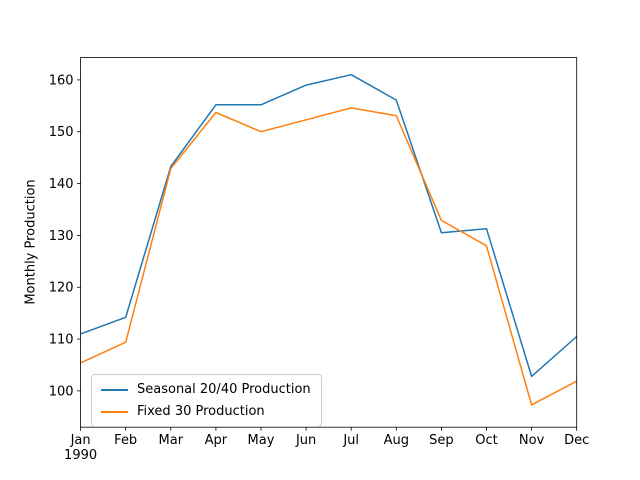  What do you see at coordinates (261, 440) in the screenshot?
I see `x-tick-label: May` at bounding box center [261, 440].